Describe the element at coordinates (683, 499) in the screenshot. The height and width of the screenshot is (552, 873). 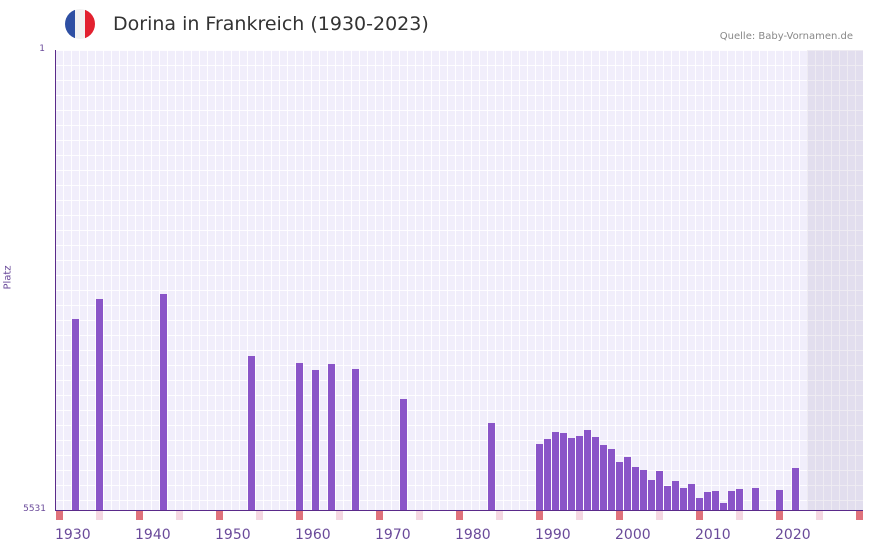
I see `bar-2008` at that location.